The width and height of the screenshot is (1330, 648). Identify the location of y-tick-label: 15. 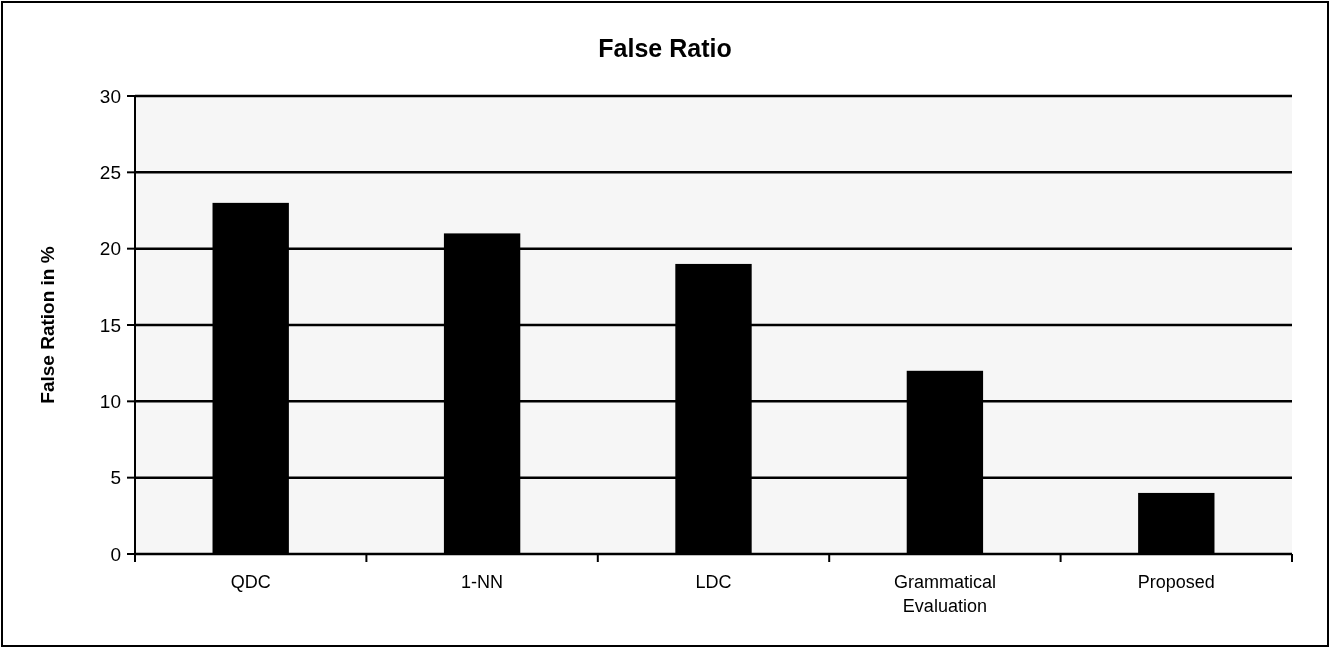
(110, 325).